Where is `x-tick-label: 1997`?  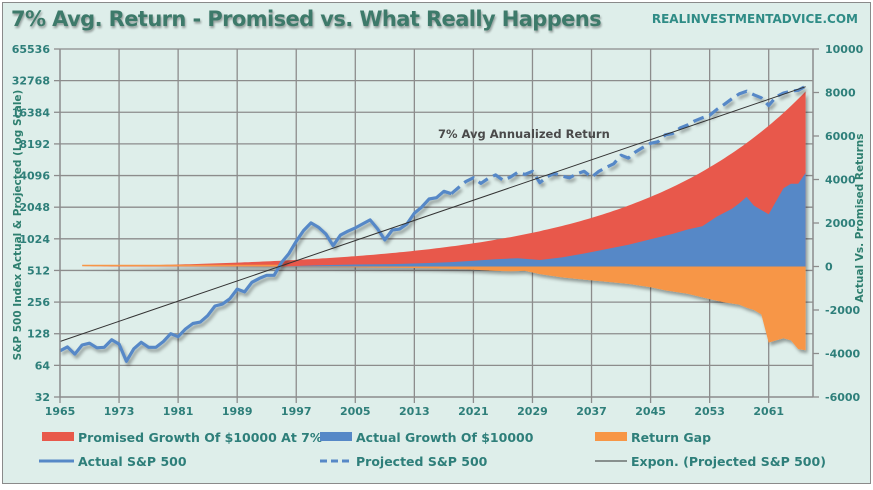 x-tick-label: 1997 is located at coordinates (296, 411).